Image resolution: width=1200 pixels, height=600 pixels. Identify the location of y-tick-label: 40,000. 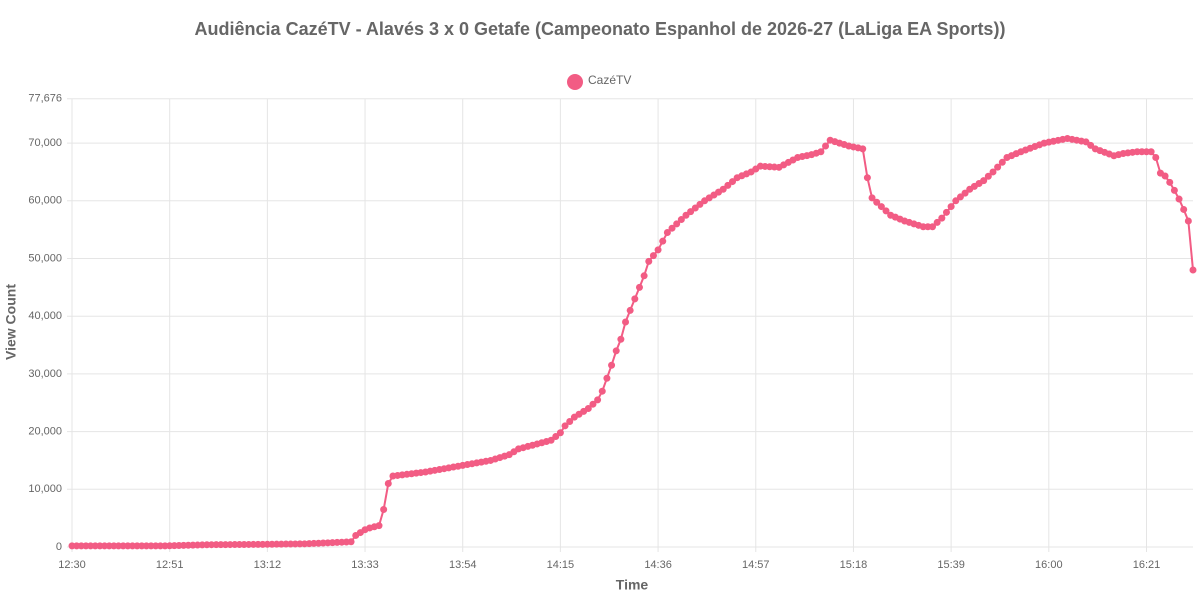
(45, 316).